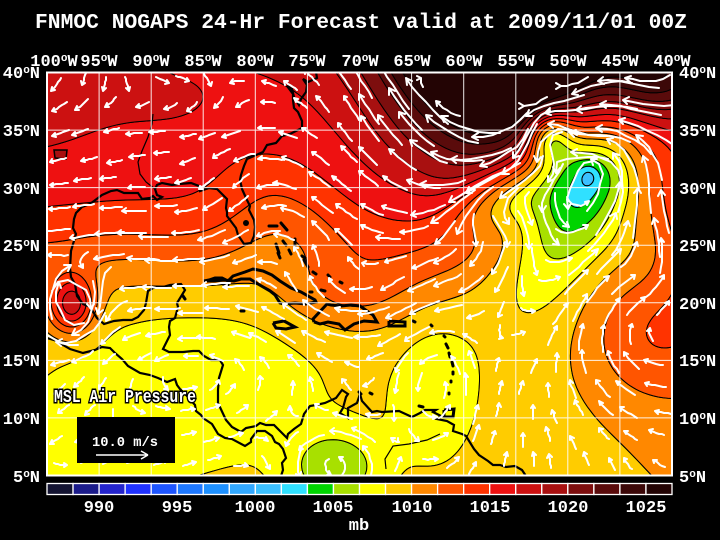  I want to click on svg-text: 1020, so click(568, 508).